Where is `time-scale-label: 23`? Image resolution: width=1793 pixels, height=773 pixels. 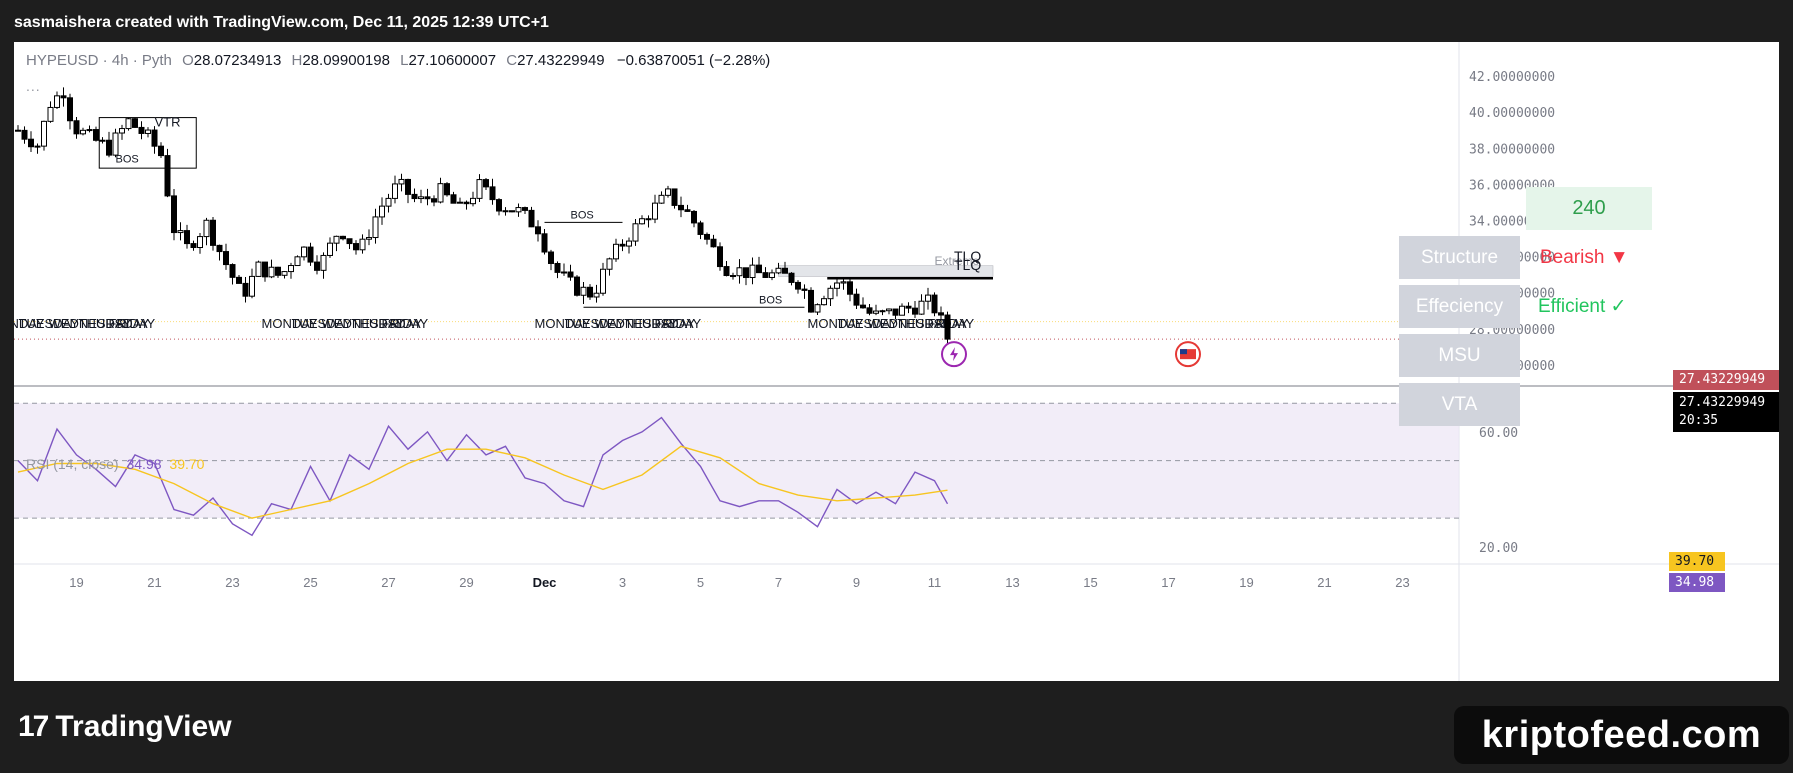 time-scale-label: 23 is located at coordinates (1402, 582).